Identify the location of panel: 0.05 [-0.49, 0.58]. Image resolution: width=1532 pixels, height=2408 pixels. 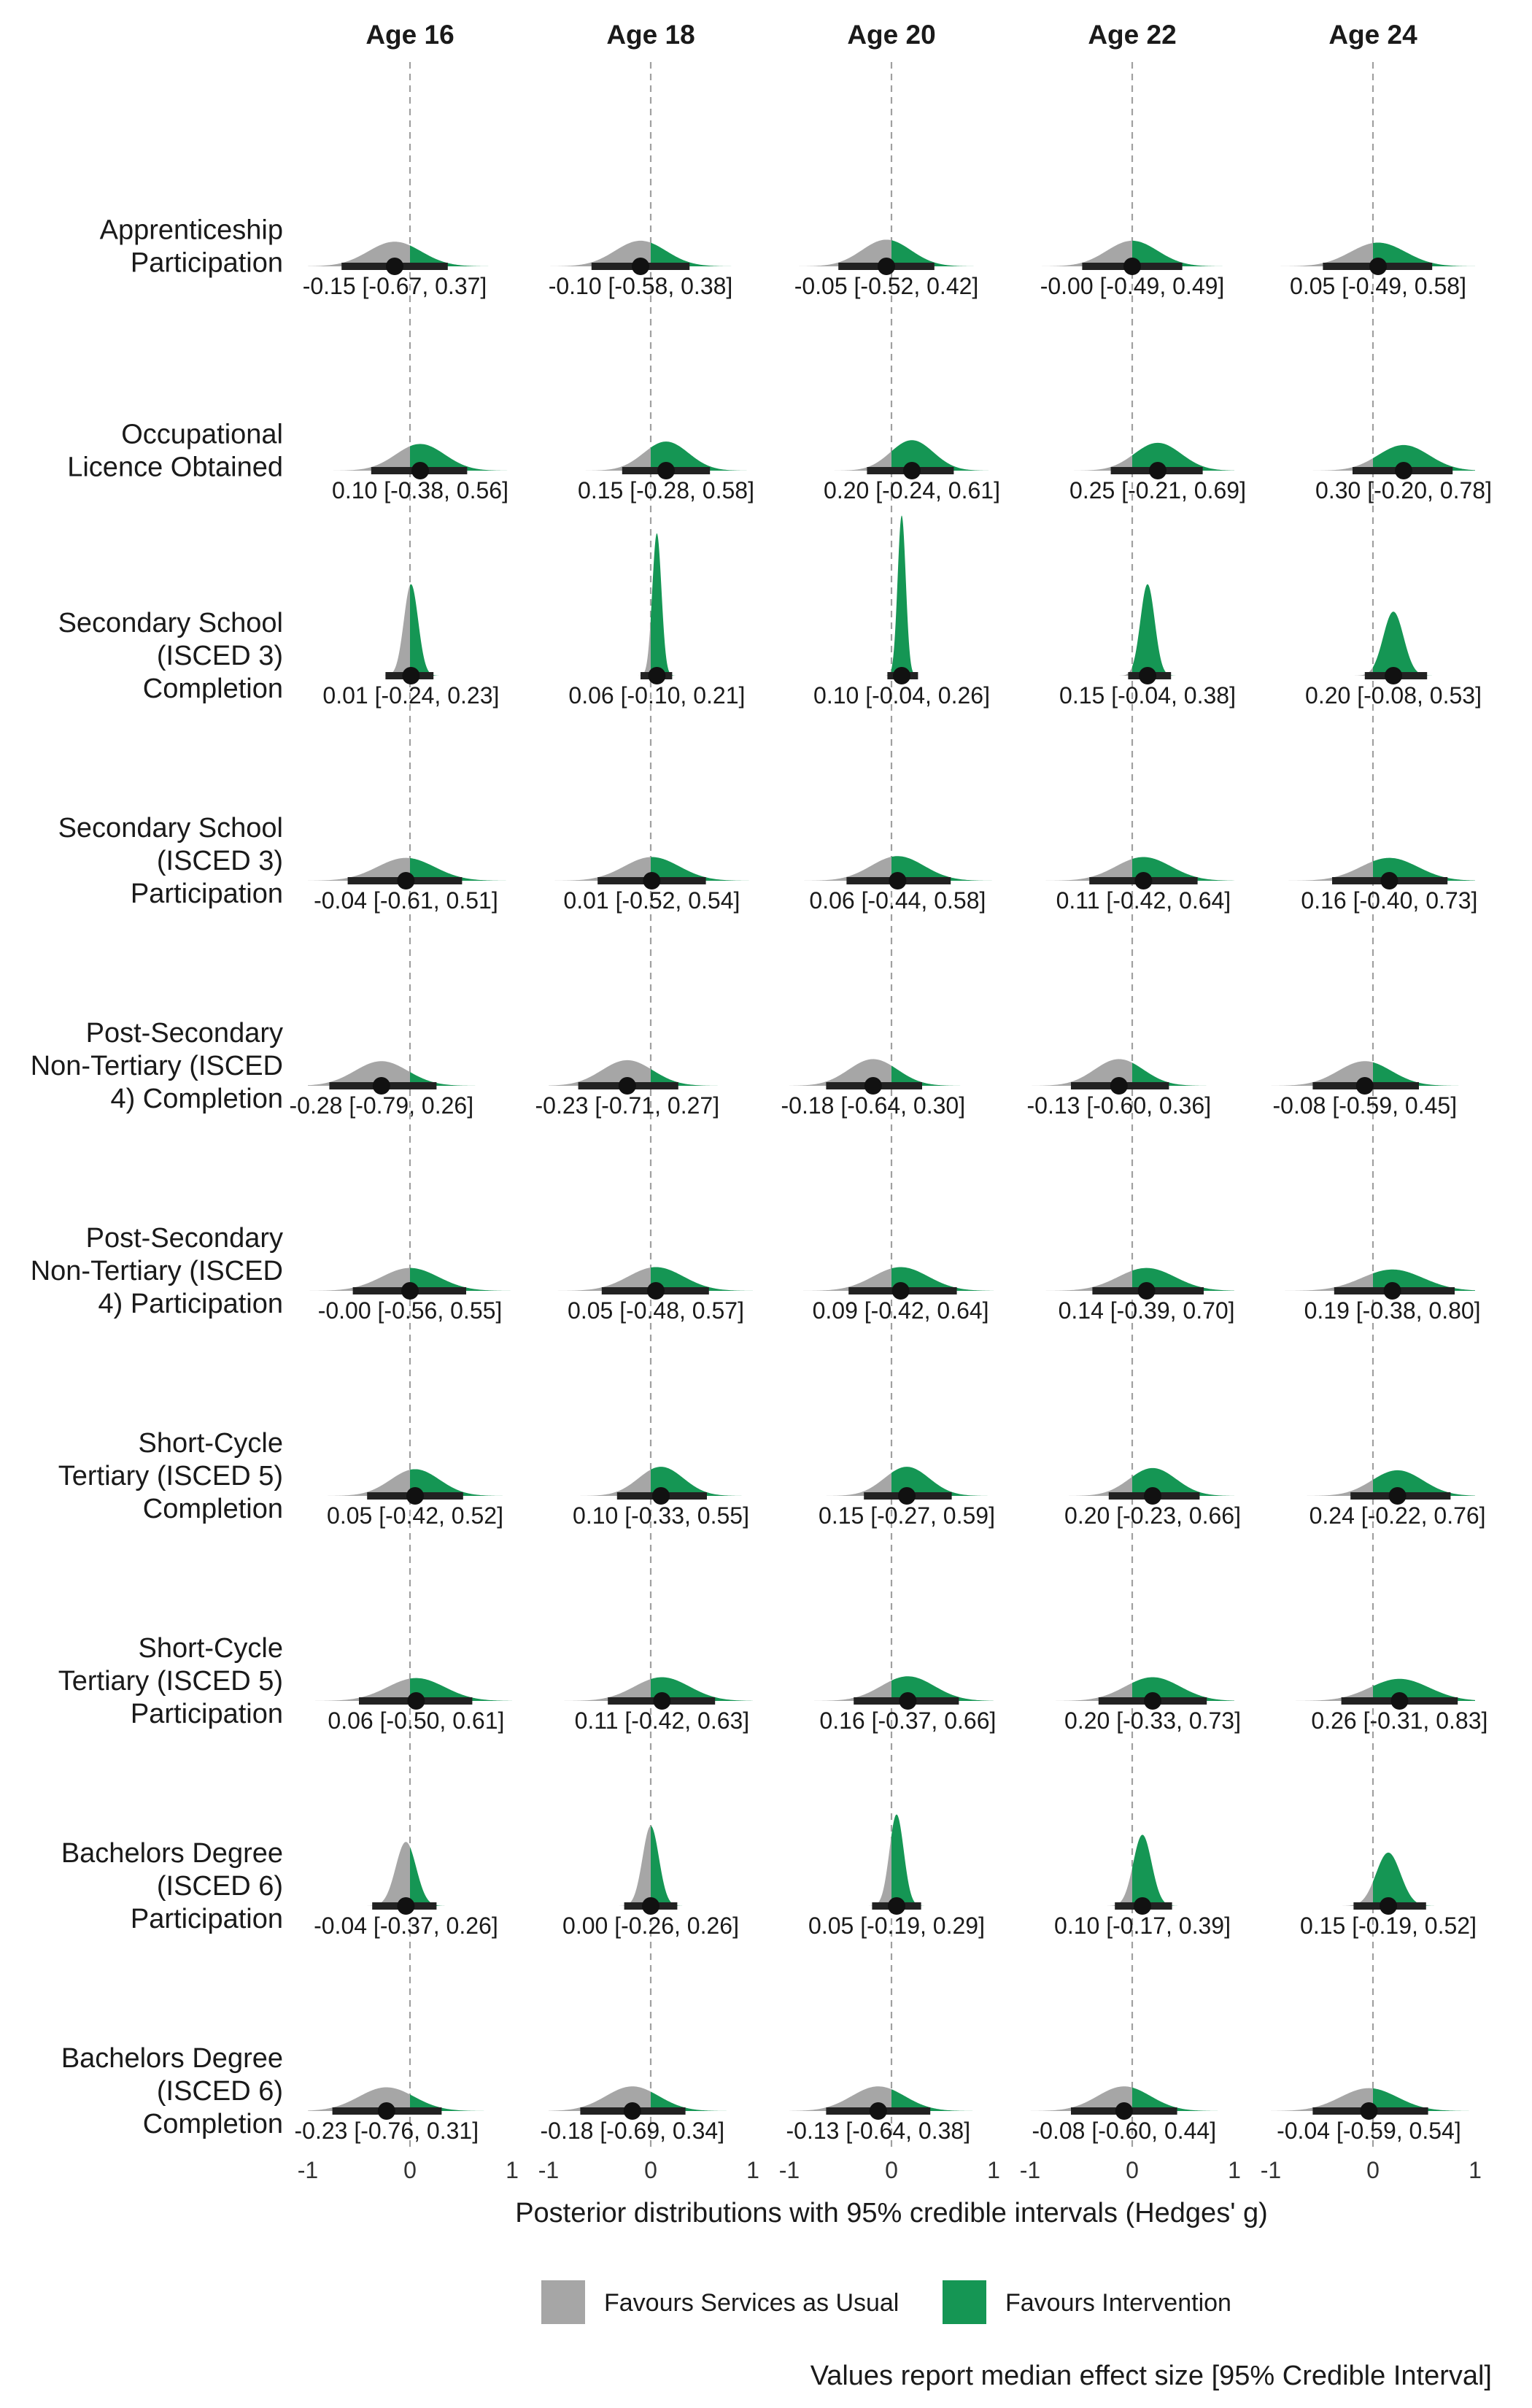
(1373, 270).